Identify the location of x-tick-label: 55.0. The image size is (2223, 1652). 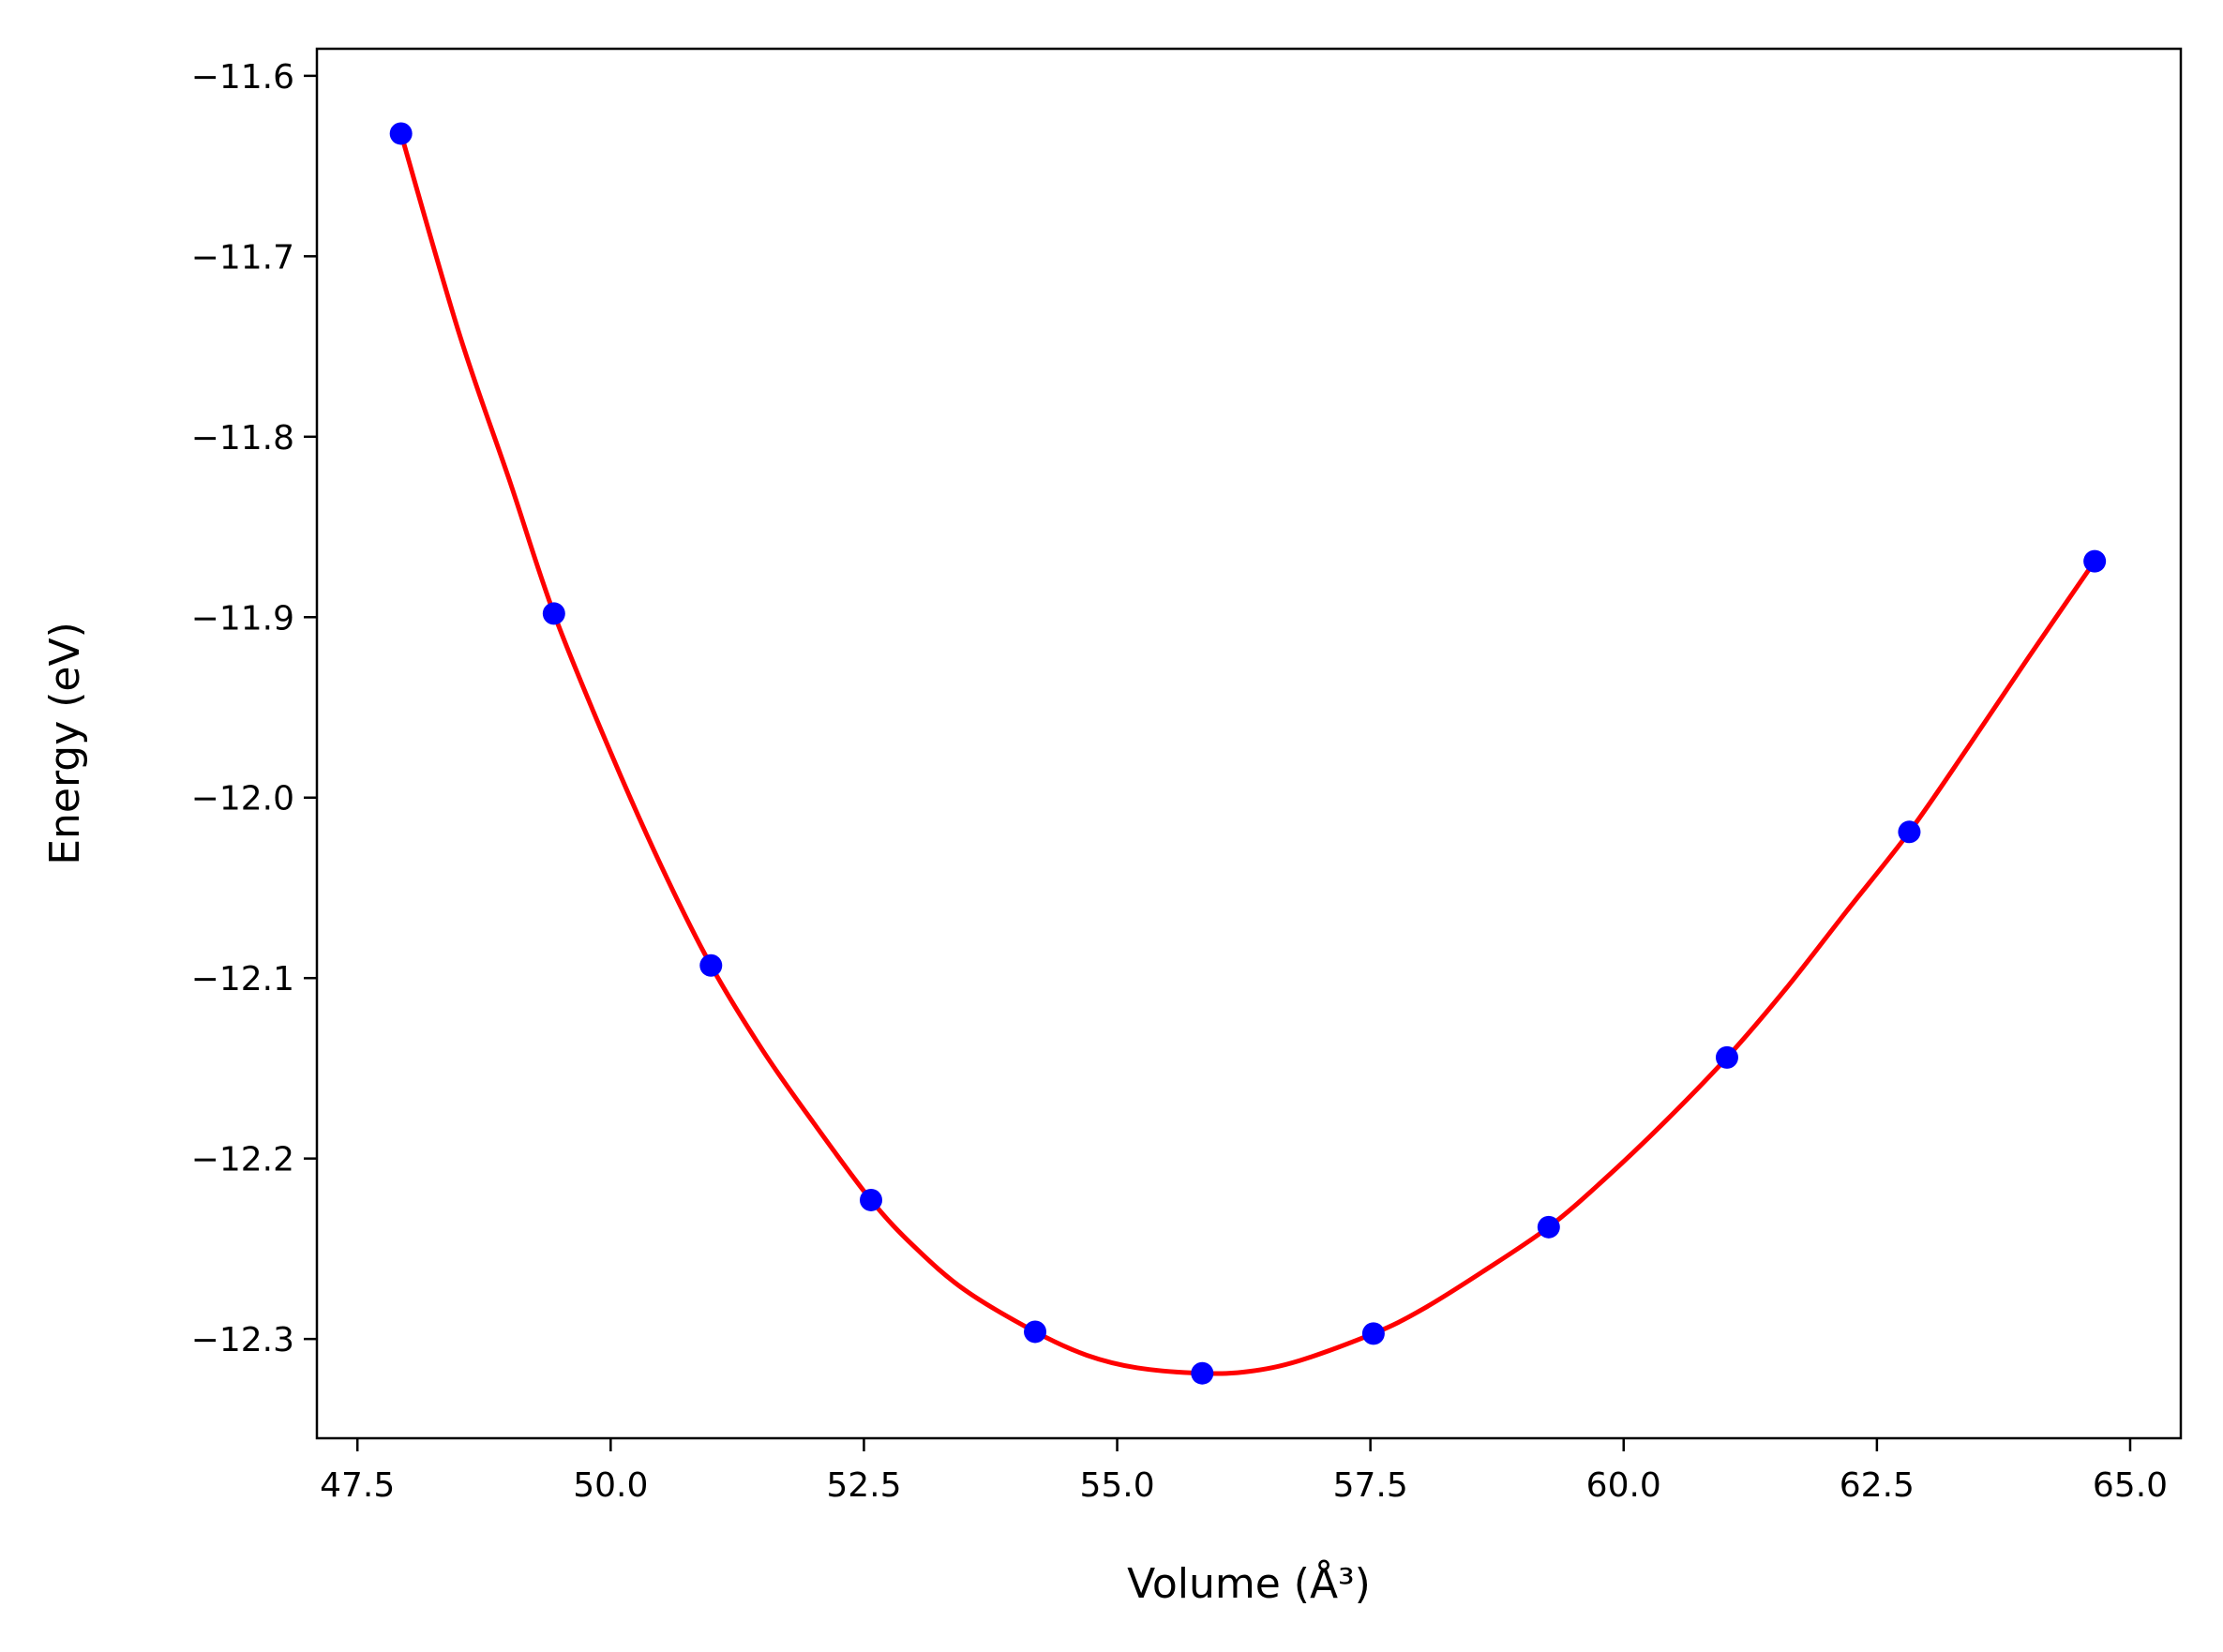
(1116, 1485).